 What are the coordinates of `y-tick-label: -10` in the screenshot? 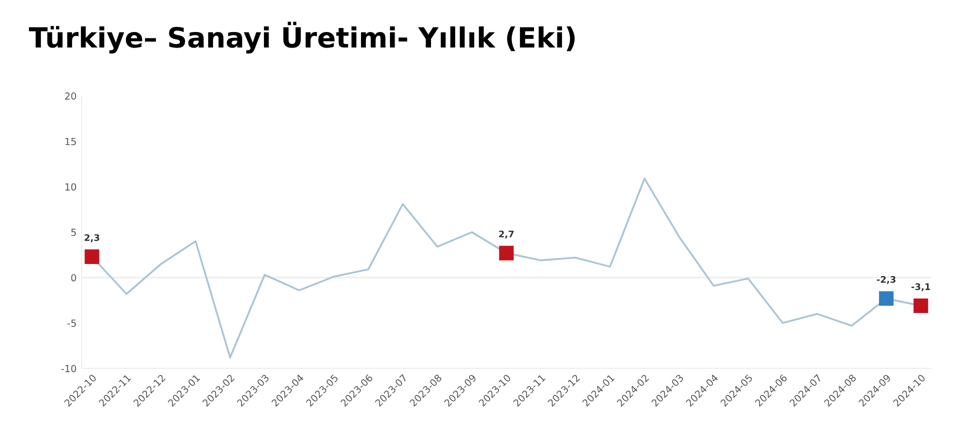 It's located at (68, 368).